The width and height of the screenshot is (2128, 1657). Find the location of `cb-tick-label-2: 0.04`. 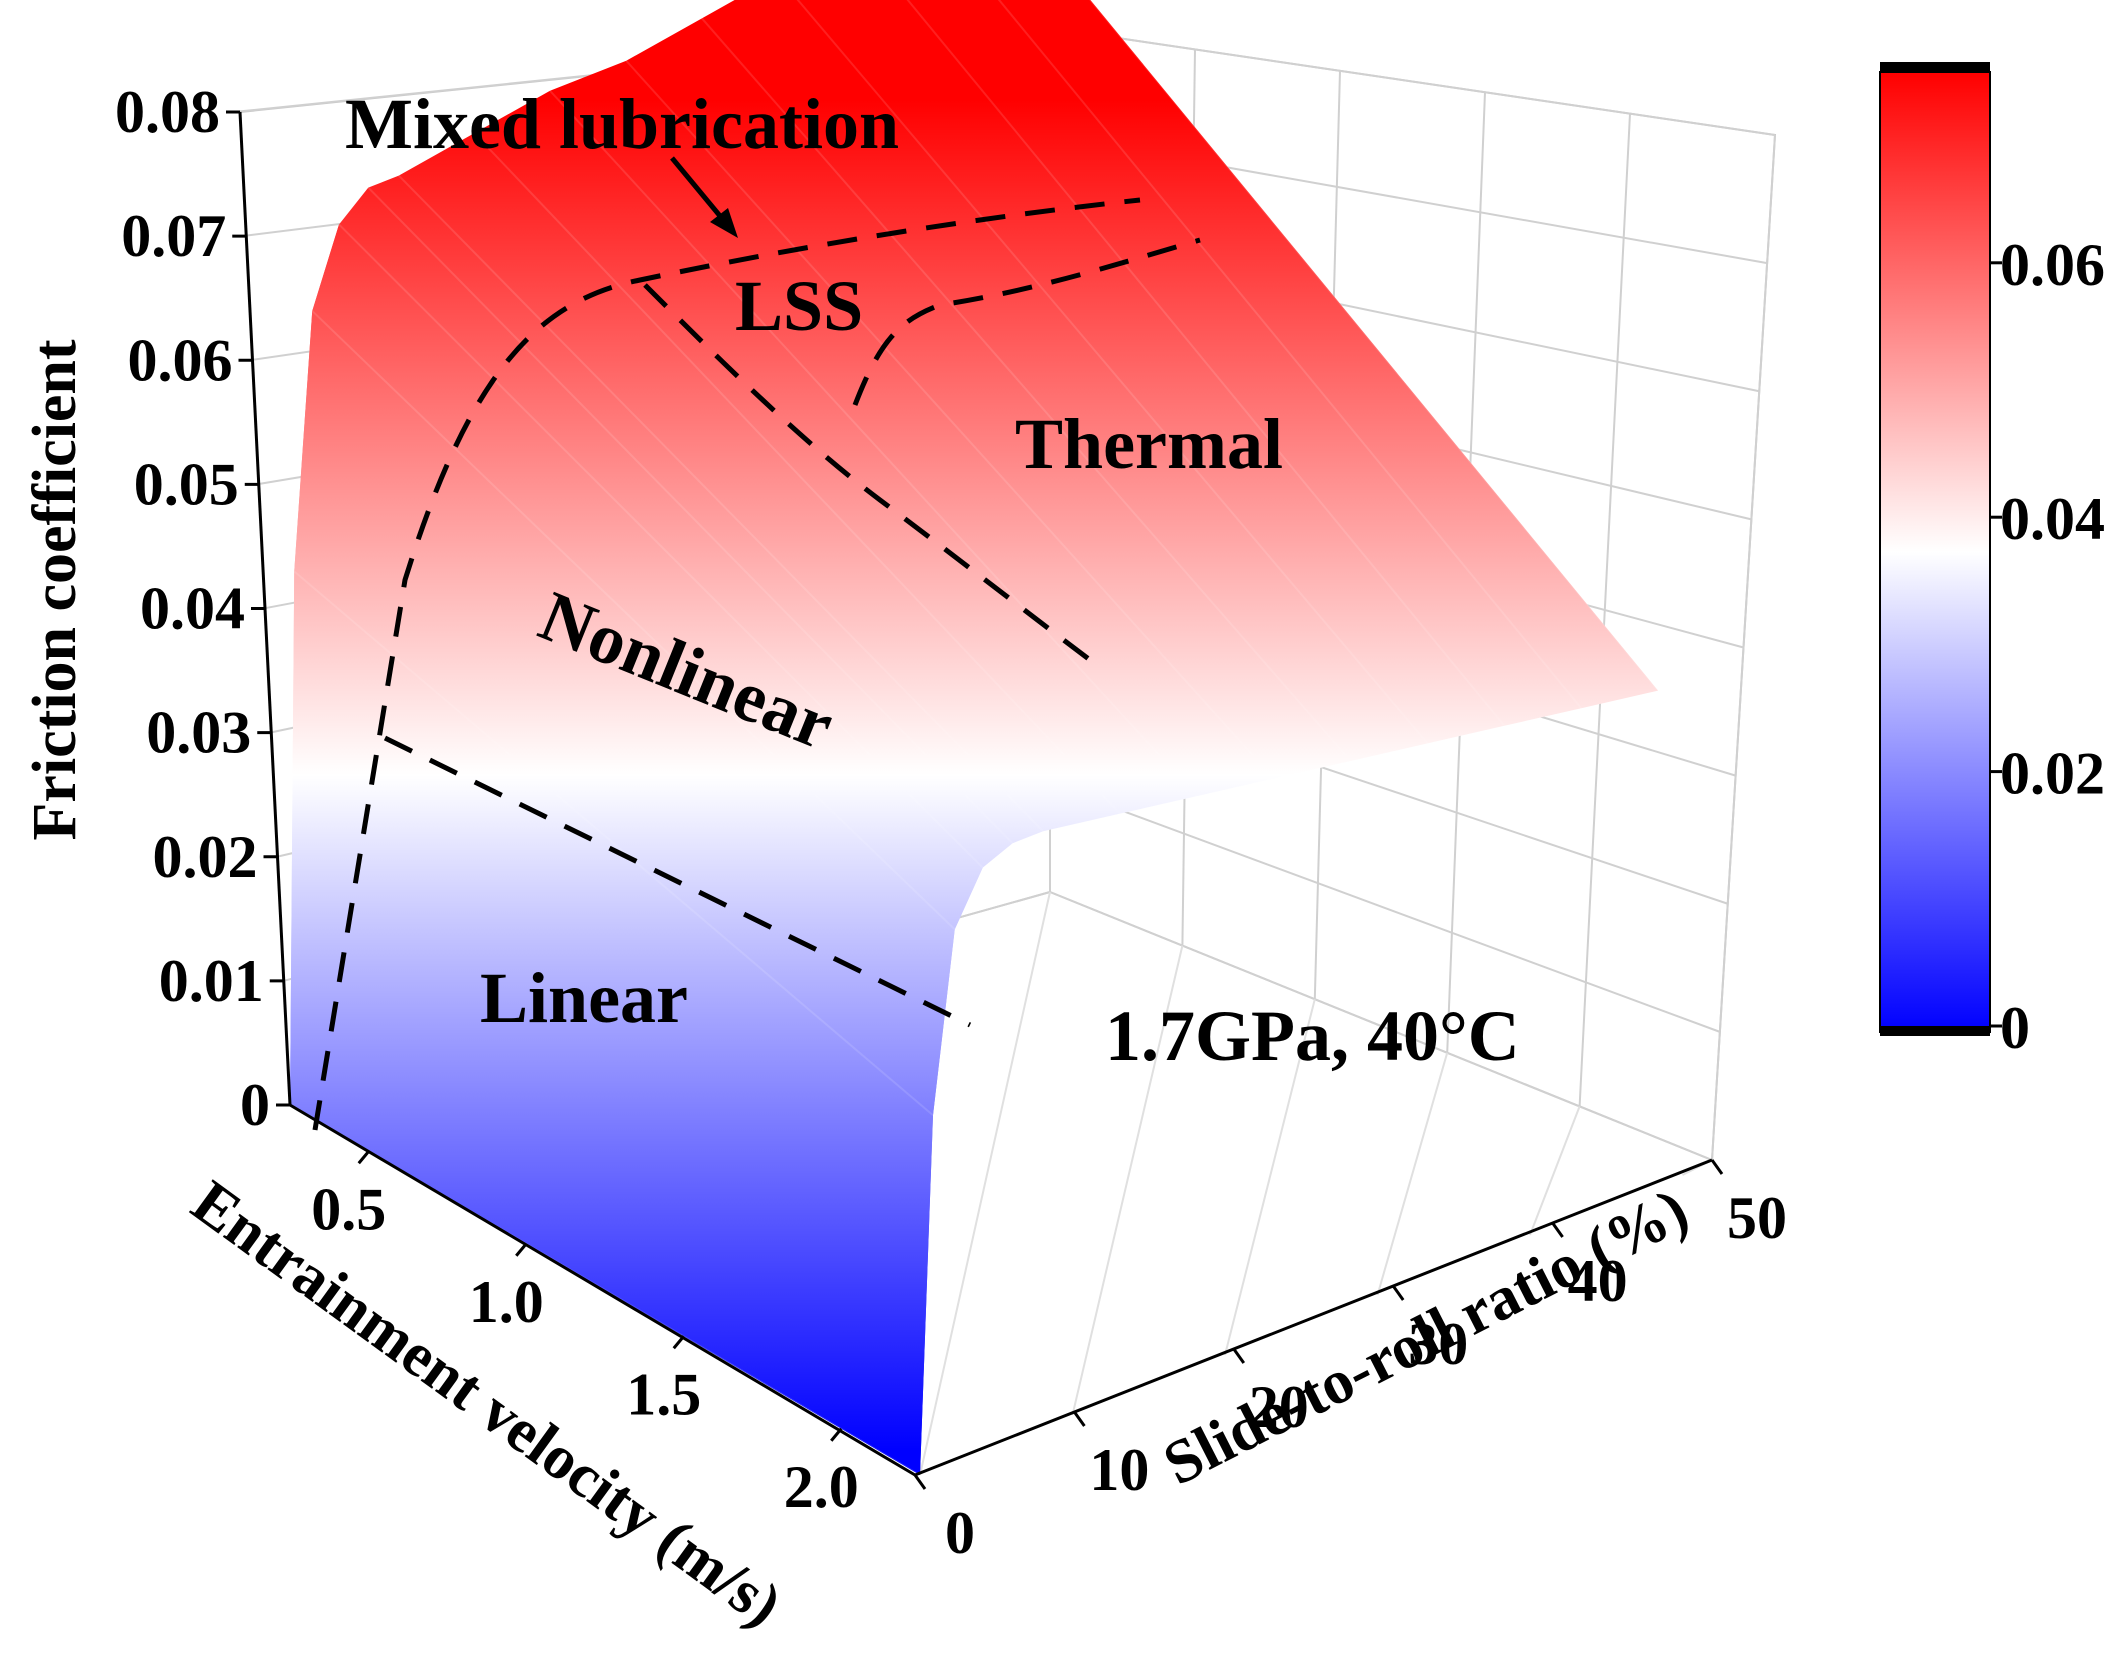

cb-tick-label-2: 0.04 is located at coordinates (2052, 519).